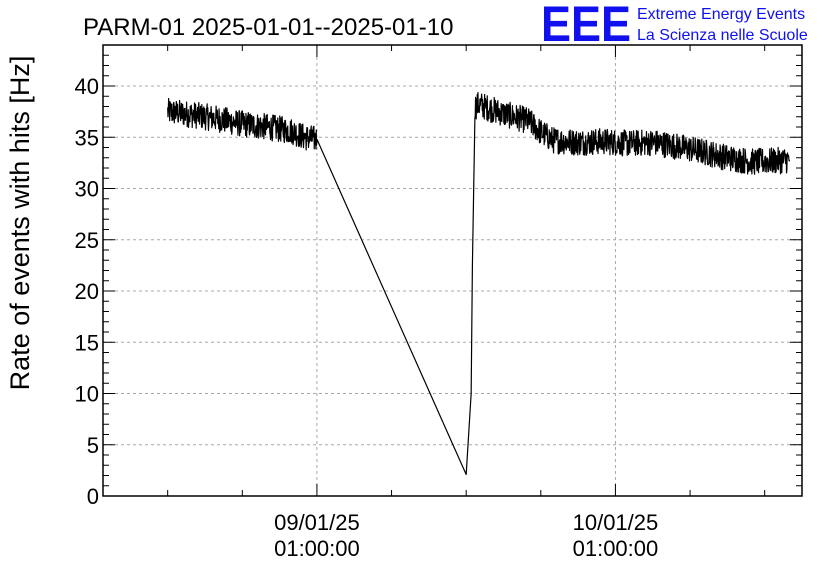  Describe the element at coordinates (87, 189) in the screenshot. I see `y-tick-label: 30` at that location.